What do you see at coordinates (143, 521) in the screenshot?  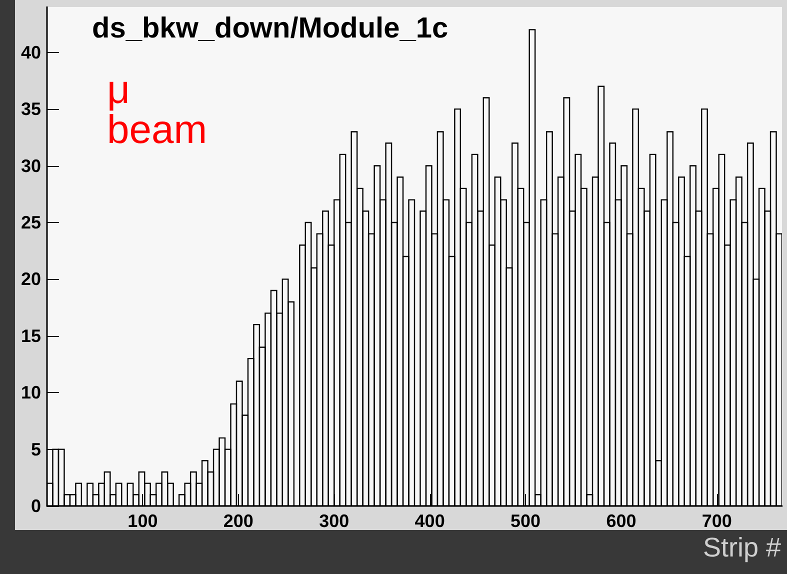 I see `x-tick-label: 100` at bounding box center [143, 521].